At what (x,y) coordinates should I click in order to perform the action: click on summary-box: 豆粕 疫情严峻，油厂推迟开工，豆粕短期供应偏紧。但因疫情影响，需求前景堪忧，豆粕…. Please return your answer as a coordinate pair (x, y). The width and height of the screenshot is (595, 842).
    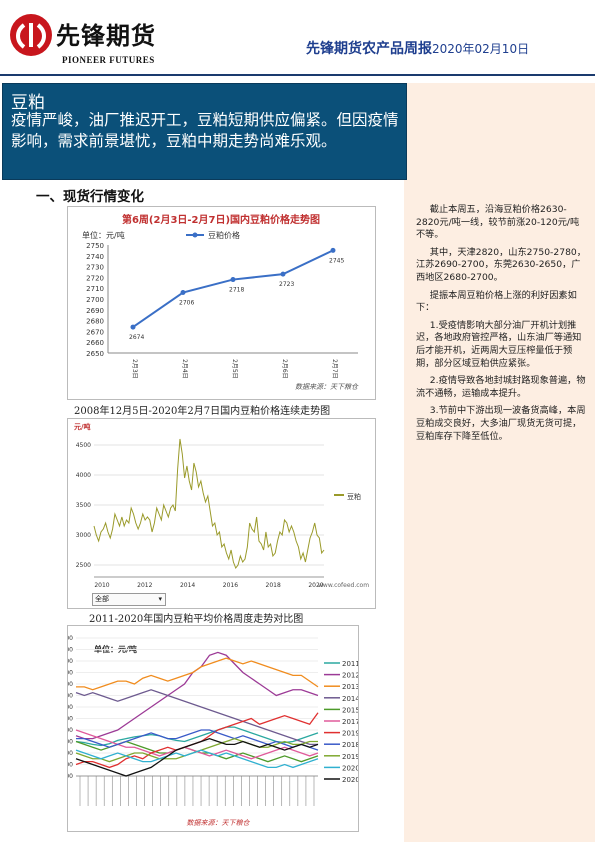
    Looking at the image, I should click on (204, 131).